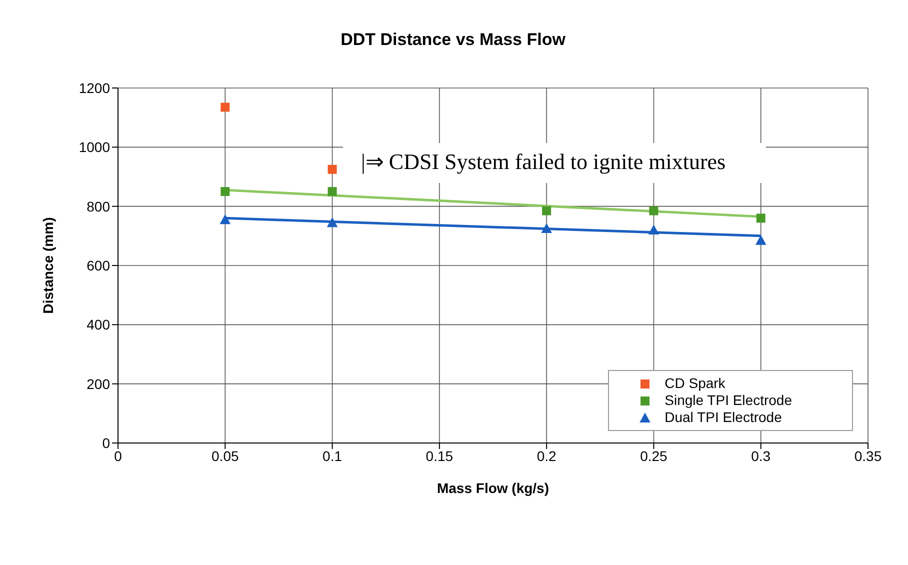  Describe the element at coordinates (98, 384) in the screenshot. I see `y-tick-label: 200` at that location.